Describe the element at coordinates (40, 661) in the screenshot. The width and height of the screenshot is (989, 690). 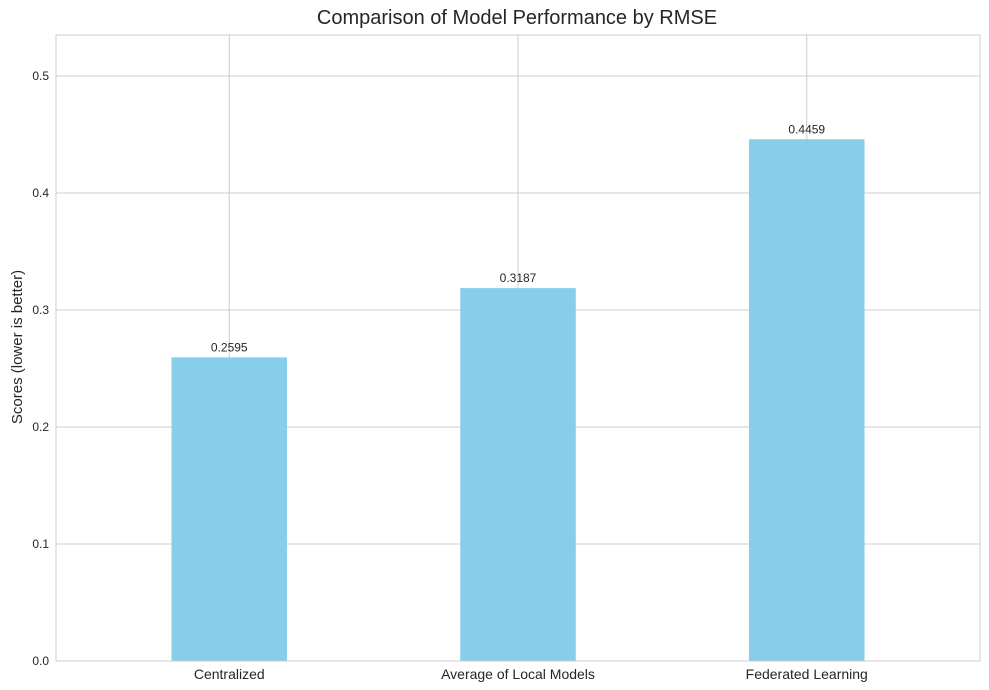
I see `y-tick-label: 0.0` at that location.